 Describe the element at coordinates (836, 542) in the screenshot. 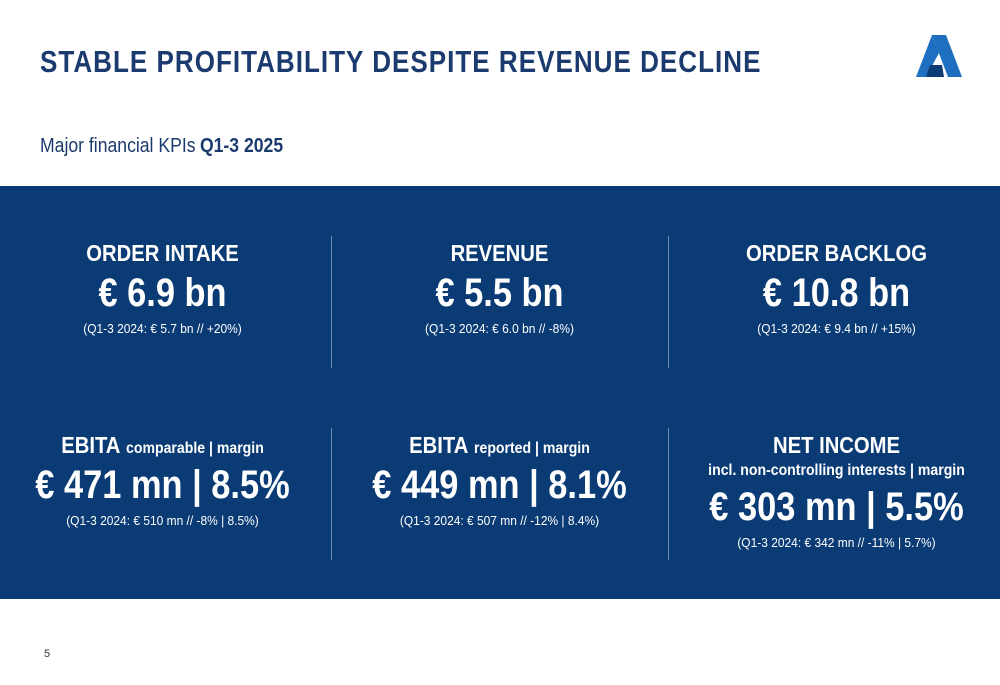

I see `kpi-comparison: (Q1-3 2024: € 342 mn // -11% | 5.7%)` at that location.